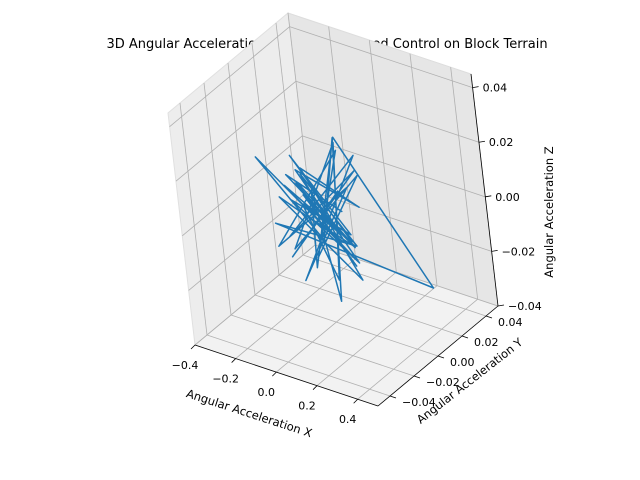 The width and height of the screenshot is (640, 480). Describe the element at coordinates (443, 382) in the screenshot. I see `y-tick-label: −0.02` at that location.